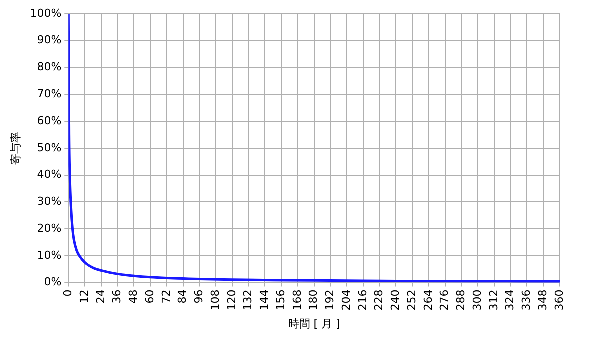 Image resolution: width=600 pixels, height=337 pixels. Describe the element at coordinates (101, 297) in the screenshot. I see `x-tick-label: 24` at that location.